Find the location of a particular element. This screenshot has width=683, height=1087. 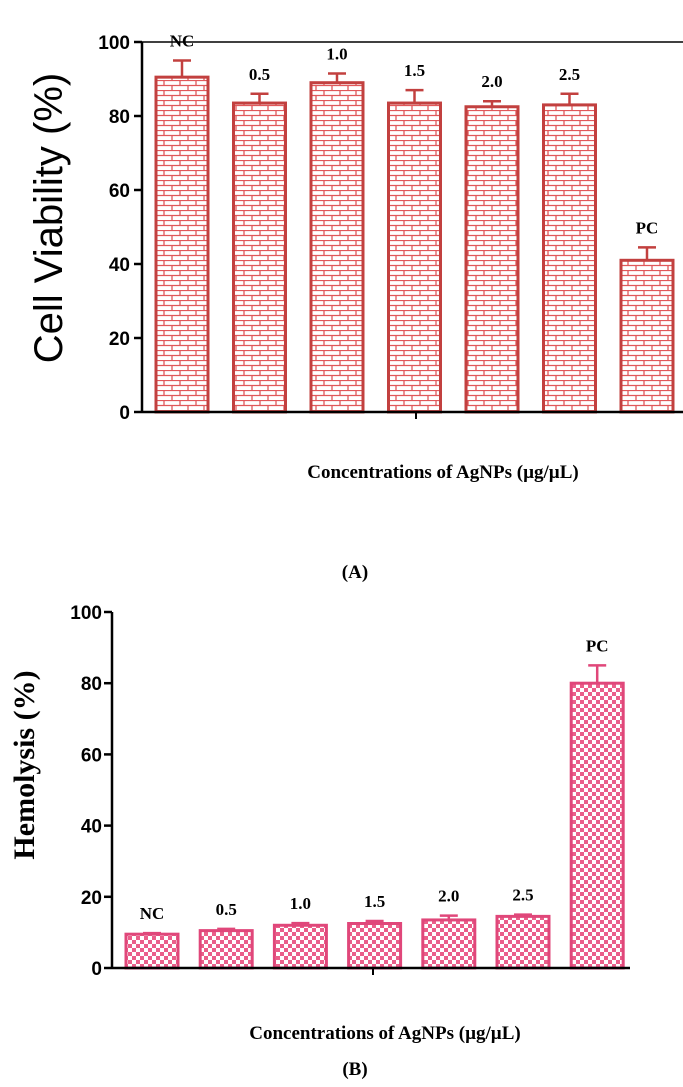

hemolysis-y-tick-label: 100 is located at coordinates (86, 613).